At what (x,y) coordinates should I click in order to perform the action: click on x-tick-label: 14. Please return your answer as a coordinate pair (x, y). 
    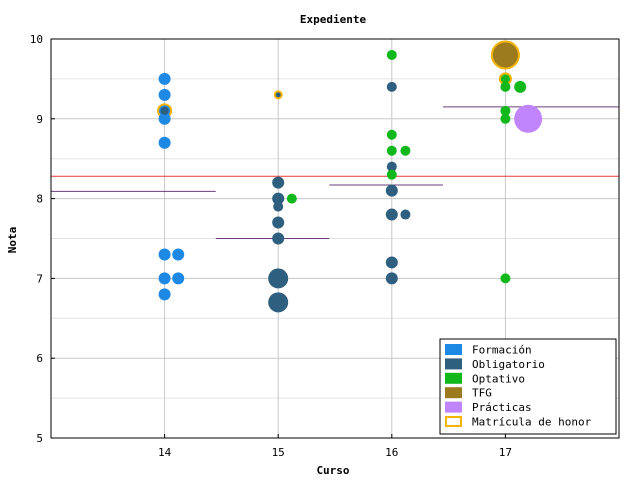
    Looking at the image, I should click on (165, 452).